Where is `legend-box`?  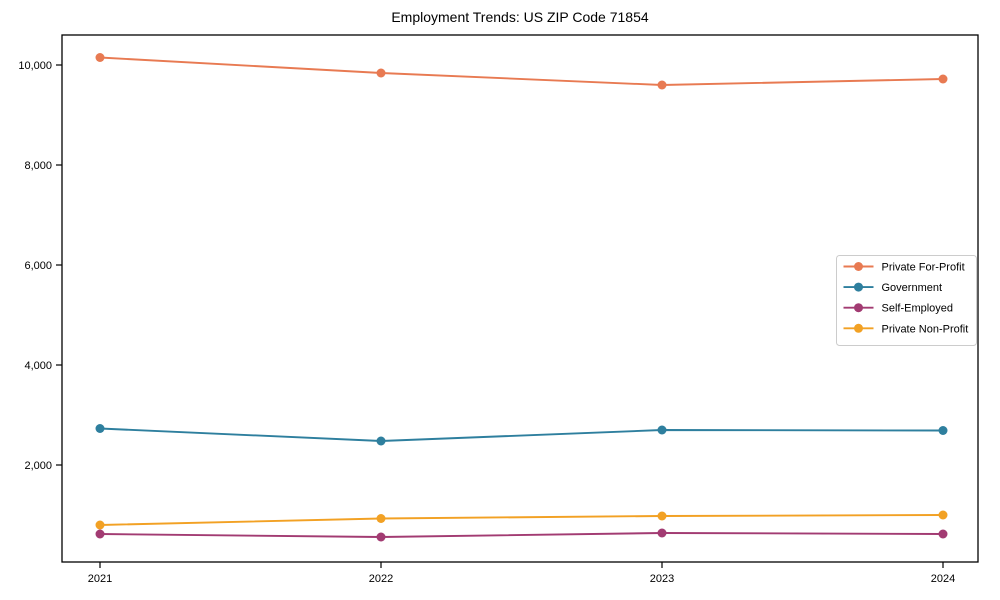 legend-box is located at coordinates (906, 300).